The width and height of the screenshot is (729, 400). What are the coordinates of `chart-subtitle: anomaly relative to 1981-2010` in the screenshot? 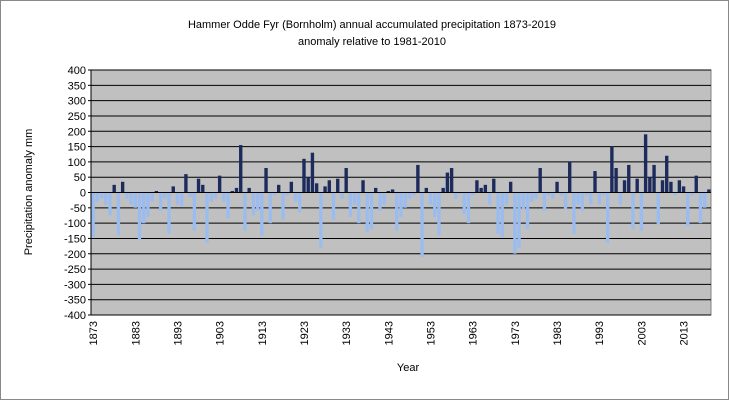 It's located at (372, 42).